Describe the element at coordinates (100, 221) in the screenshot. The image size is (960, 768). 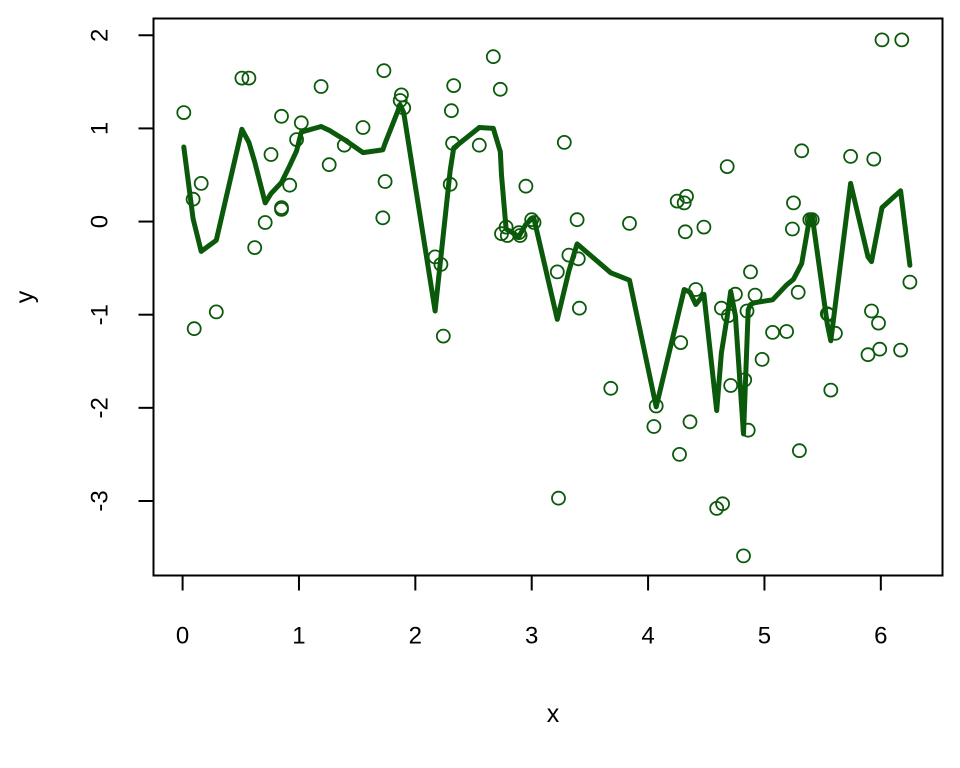
I see `y-tick-label: 0` at that location.